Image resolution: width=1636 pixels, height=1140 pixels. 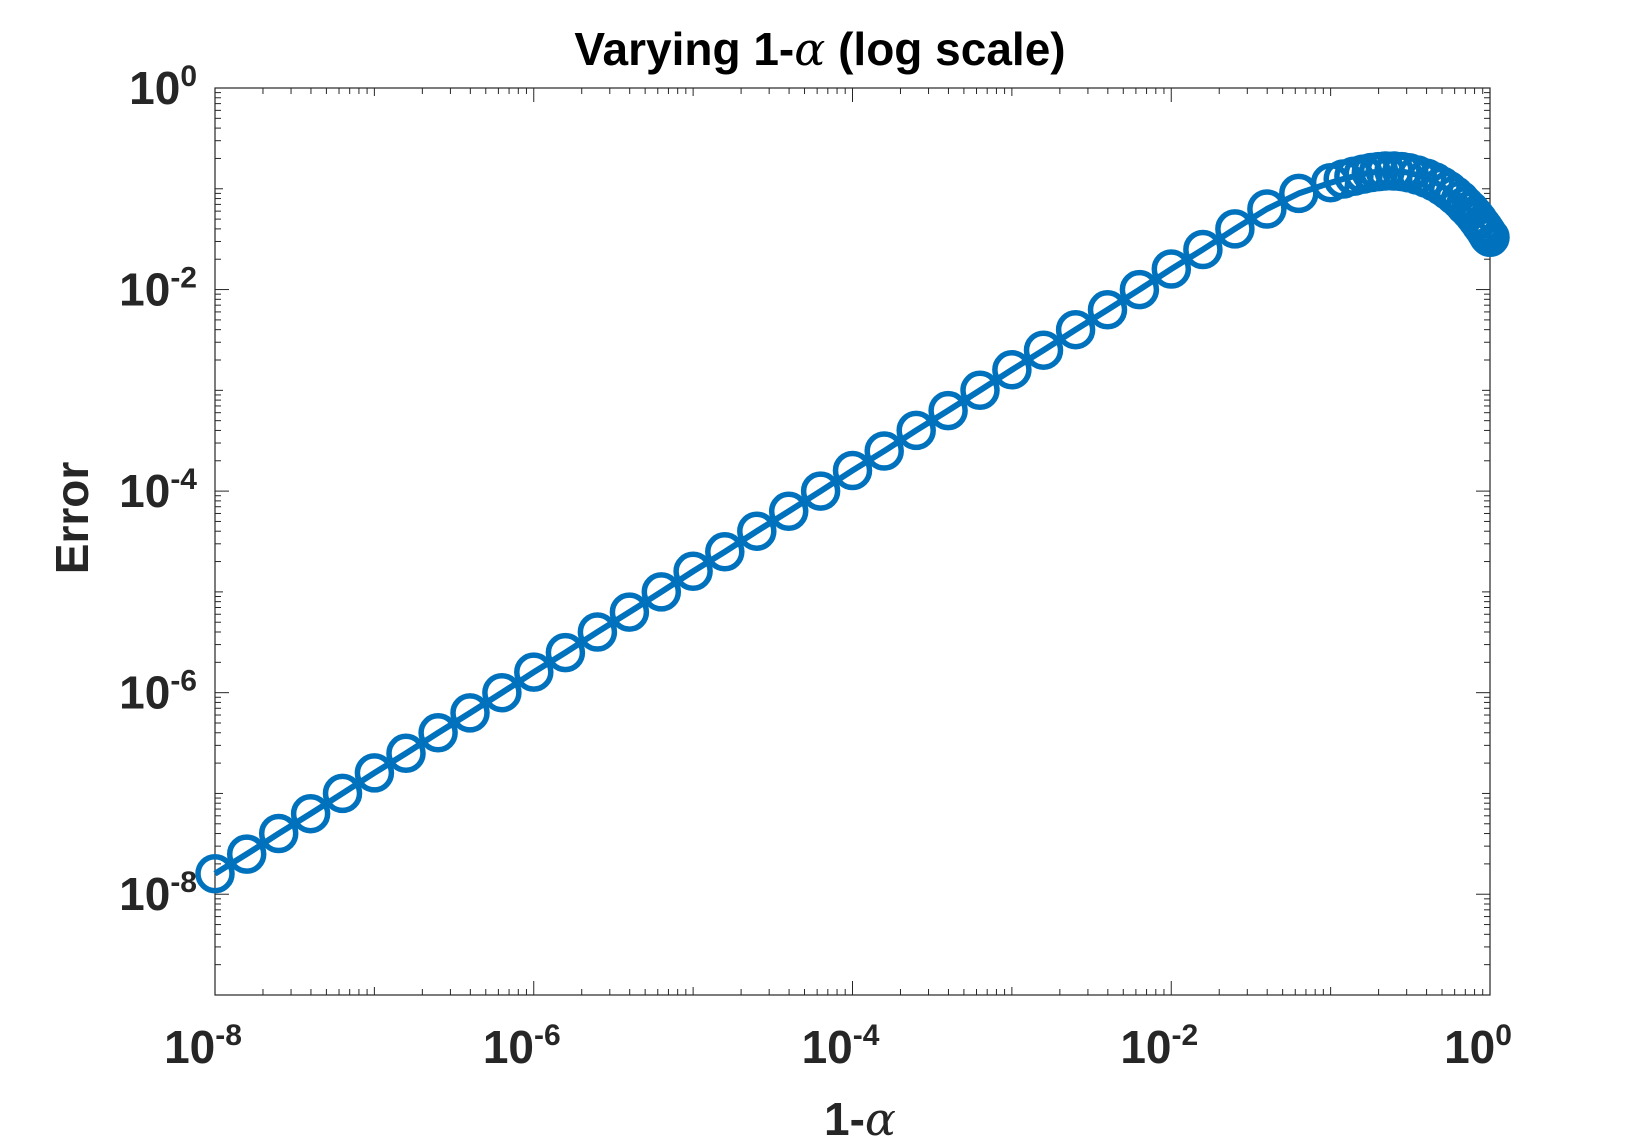 I want to click on y-tick-label: 10⁰, so click(x=163, y=87).